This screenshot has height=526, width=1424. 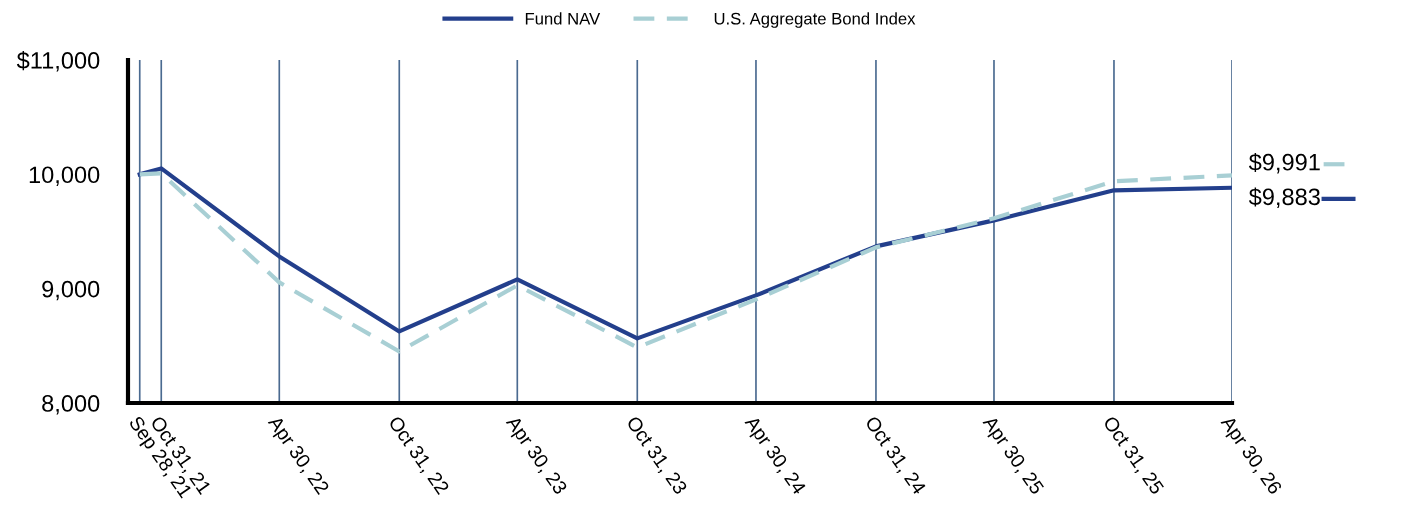 I want to click on y-tick-label: 8,000, so click(x=71, y=405).